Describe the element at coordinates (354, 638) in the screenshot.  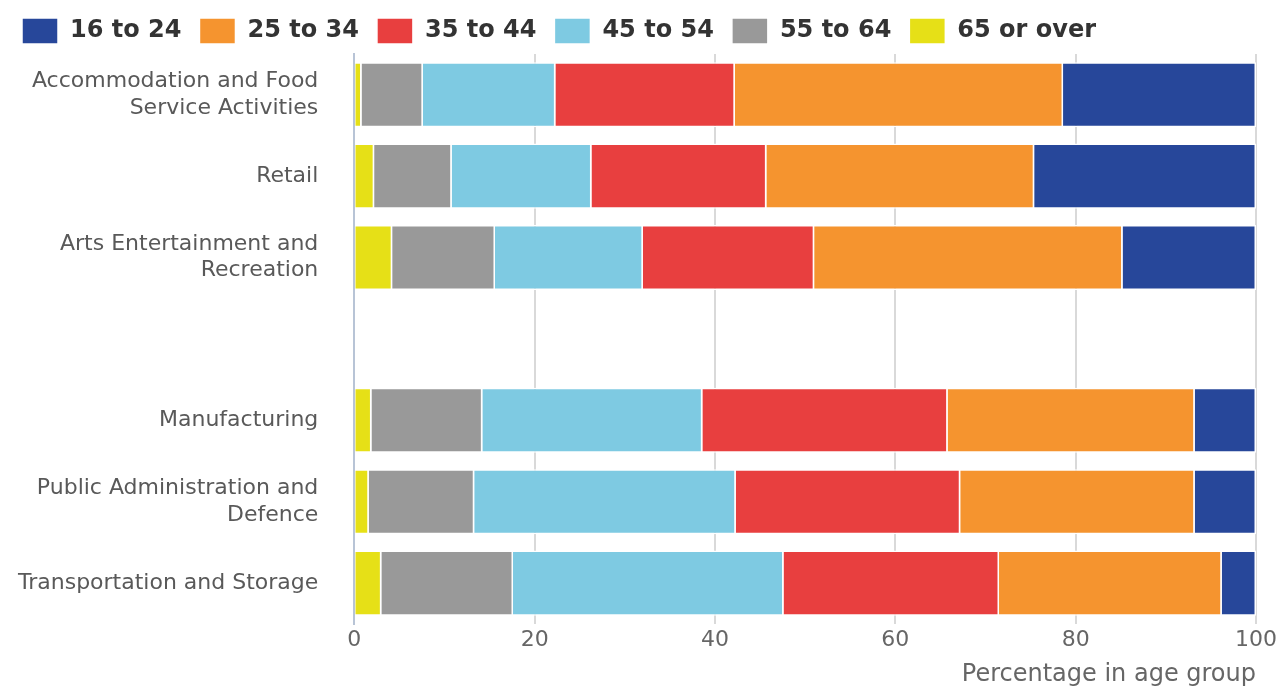
I see `x-tick-label: 0` at that location.